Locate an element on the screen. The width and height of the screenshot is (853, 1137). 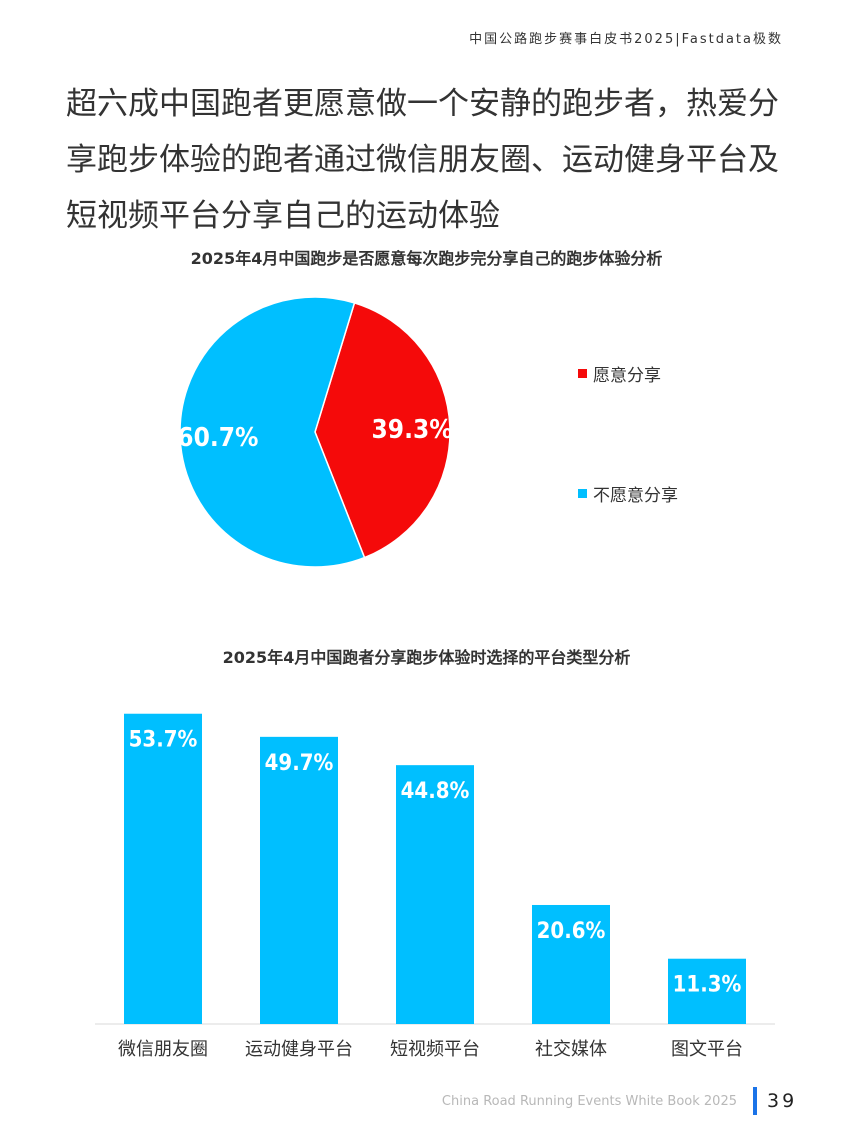
pie-chart: 39.3% 60.7% is located at coordinates (315, 432).